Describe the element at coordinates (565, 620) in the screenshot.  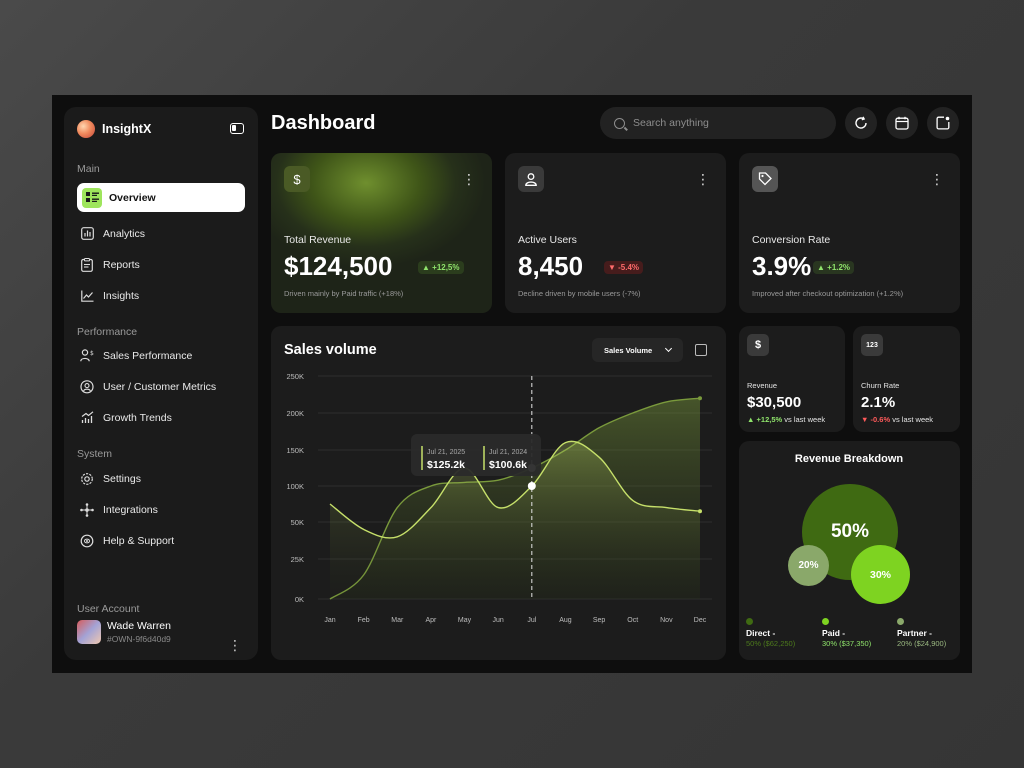
I see `x-tick-label: Aug` at that location.